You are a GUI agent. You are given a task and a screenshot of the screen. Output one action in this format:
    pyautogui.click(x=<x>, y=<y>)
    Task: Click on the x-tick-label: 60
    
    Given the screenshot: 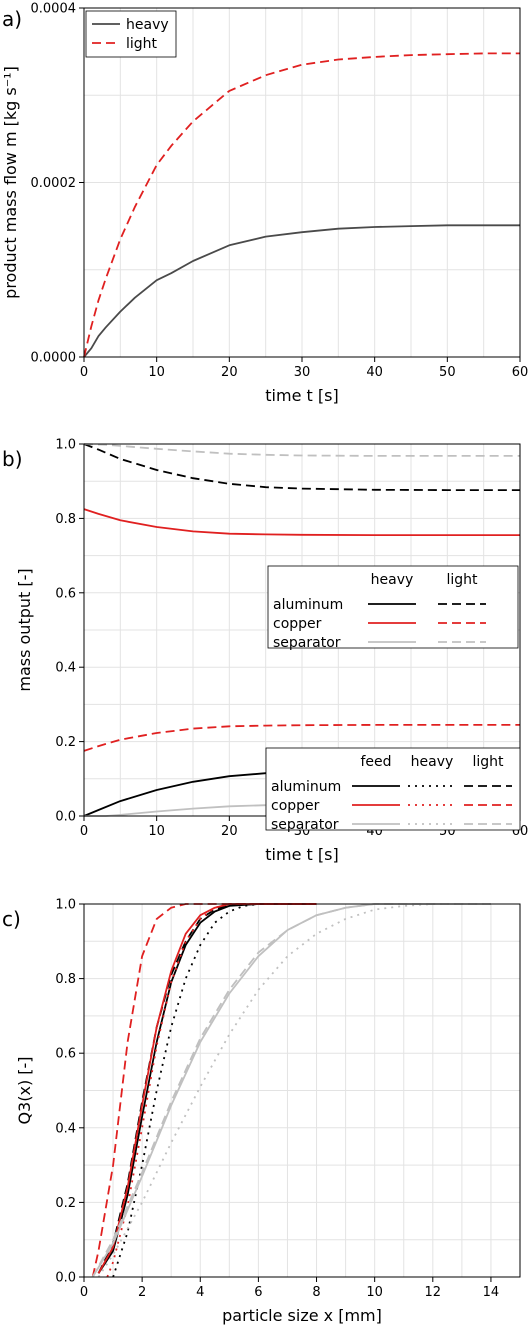 What is the action you would take?
    pyautogui.click(x=520, y=372)
    